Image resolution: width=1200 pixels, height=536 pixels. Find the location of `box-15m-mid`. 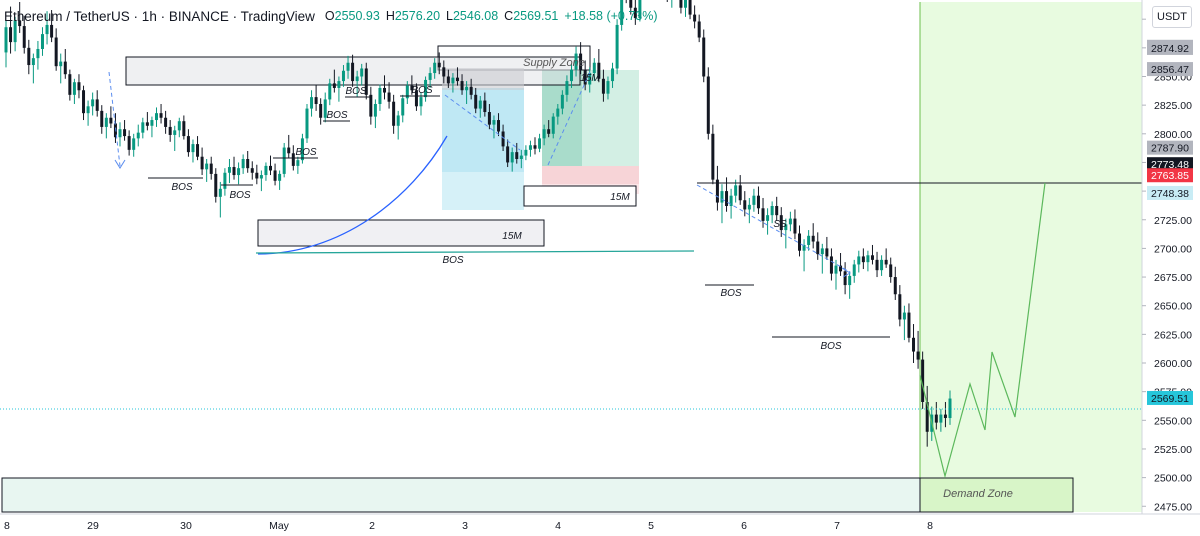

box-15m-mid is located at coordinates (580, 196).